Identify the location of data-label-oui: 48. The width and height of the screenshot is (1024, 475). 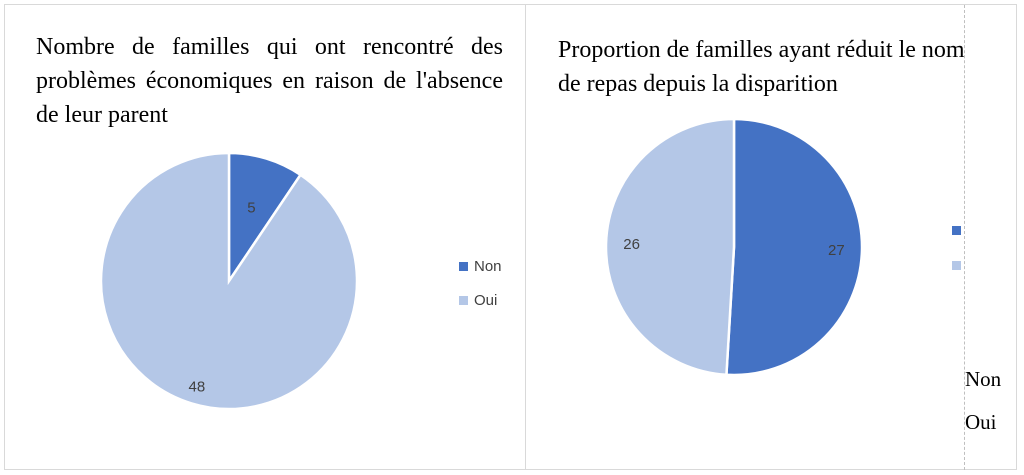
(197, 386).